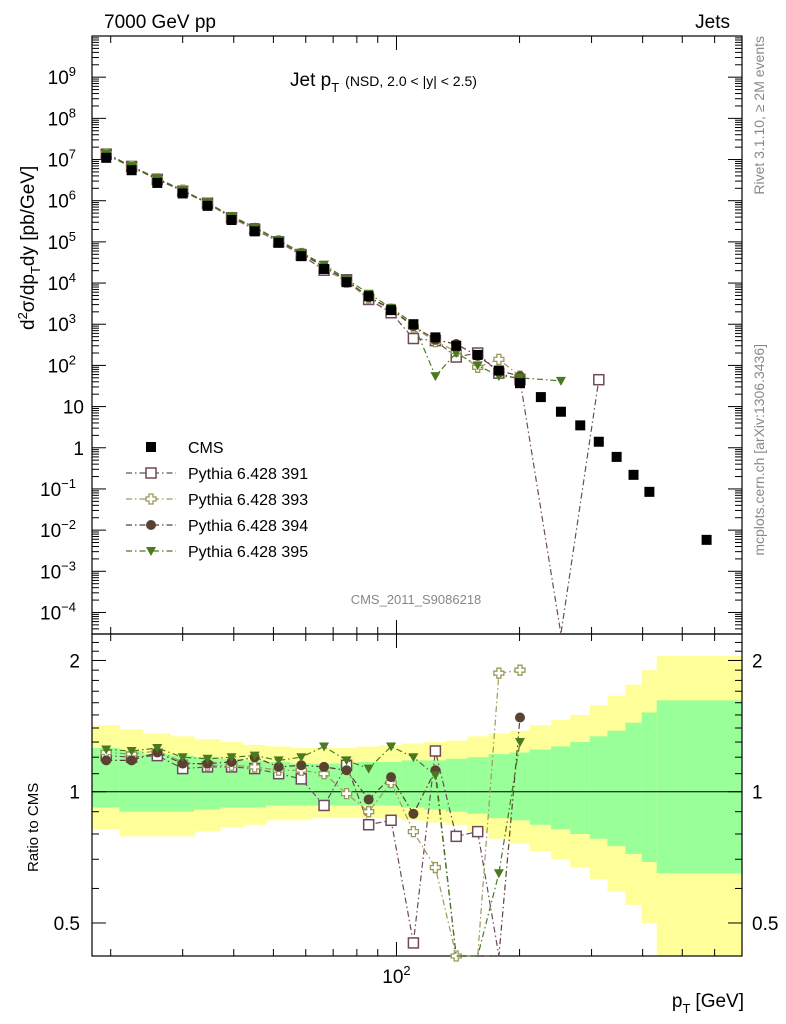 The image size is (786, 1024). I want to click on ratio-y-tick-label: 0.5, so click(67, 924).